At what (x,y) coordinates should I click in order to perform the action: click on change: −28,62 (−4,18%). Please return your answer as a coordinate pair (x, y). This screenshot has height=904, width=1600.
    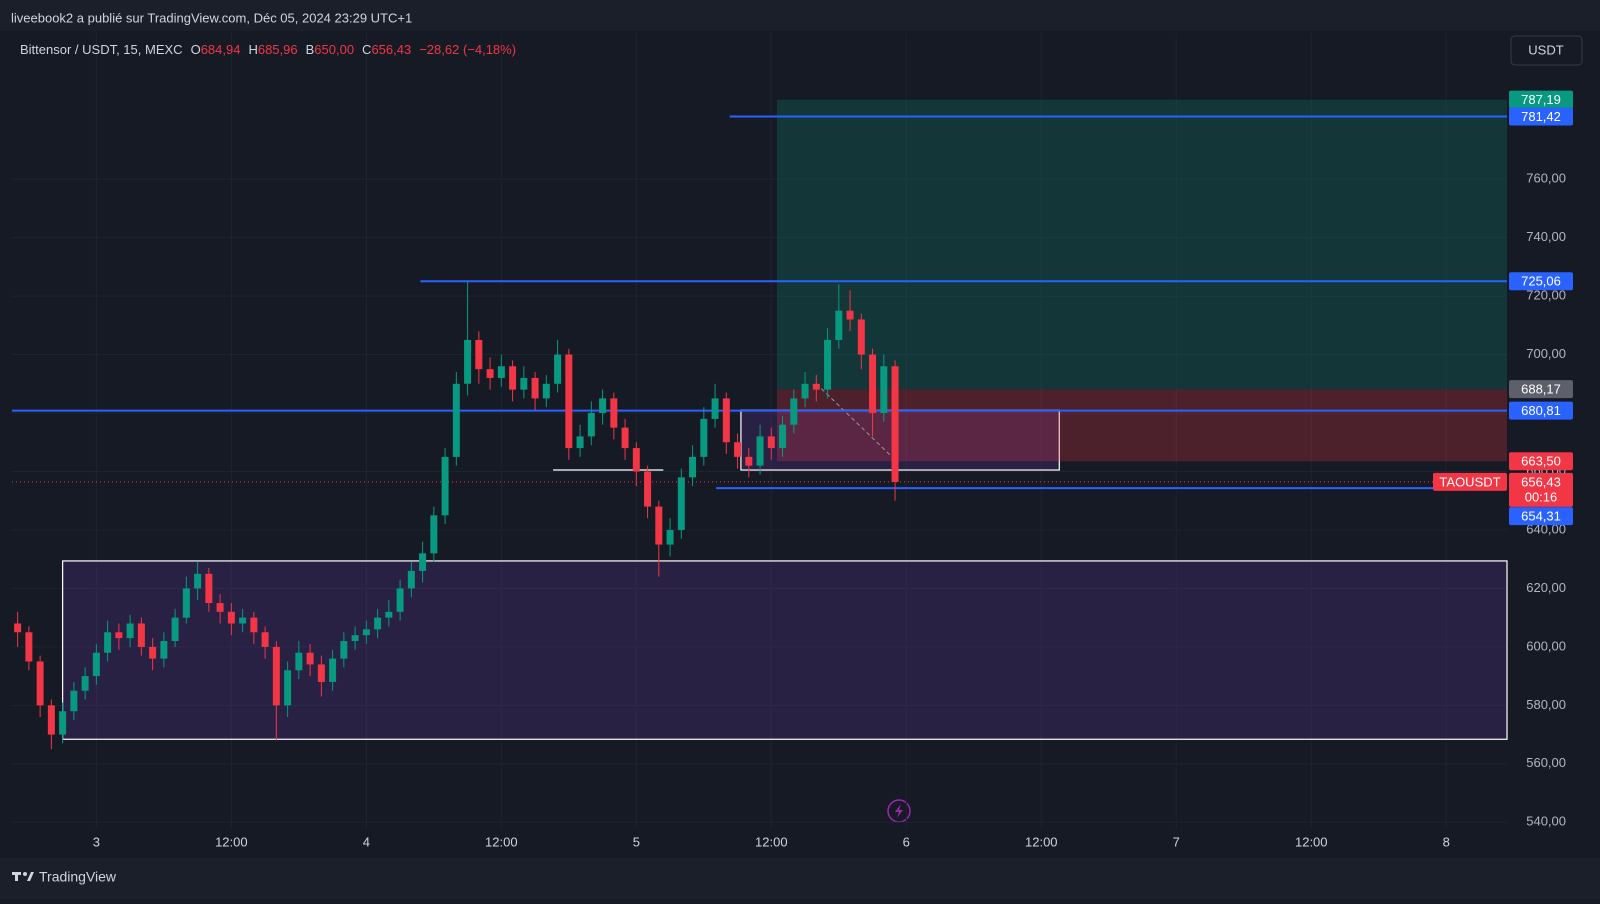
    Looking at the image, I should click on (467, 49).